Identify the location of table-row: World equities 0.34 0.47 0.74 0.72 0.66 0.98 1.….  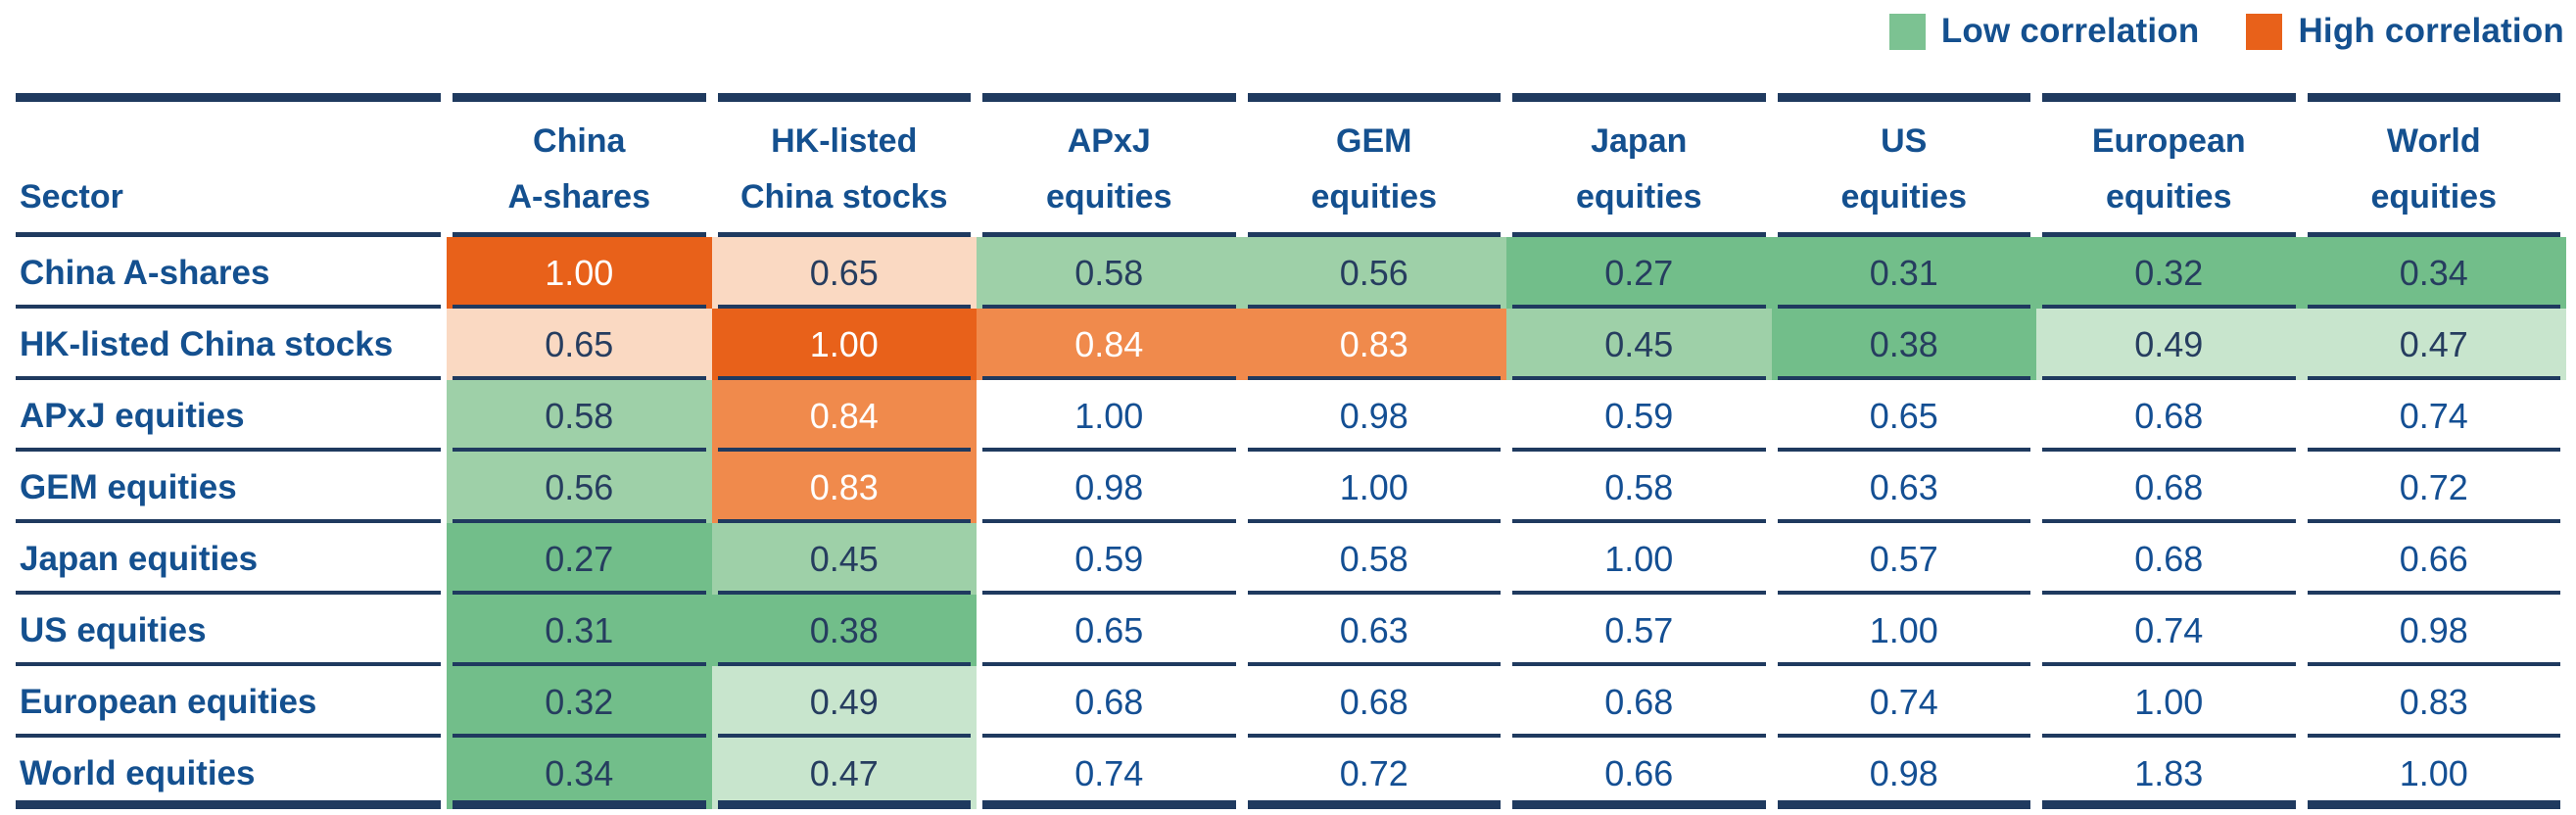
(1288, 774).